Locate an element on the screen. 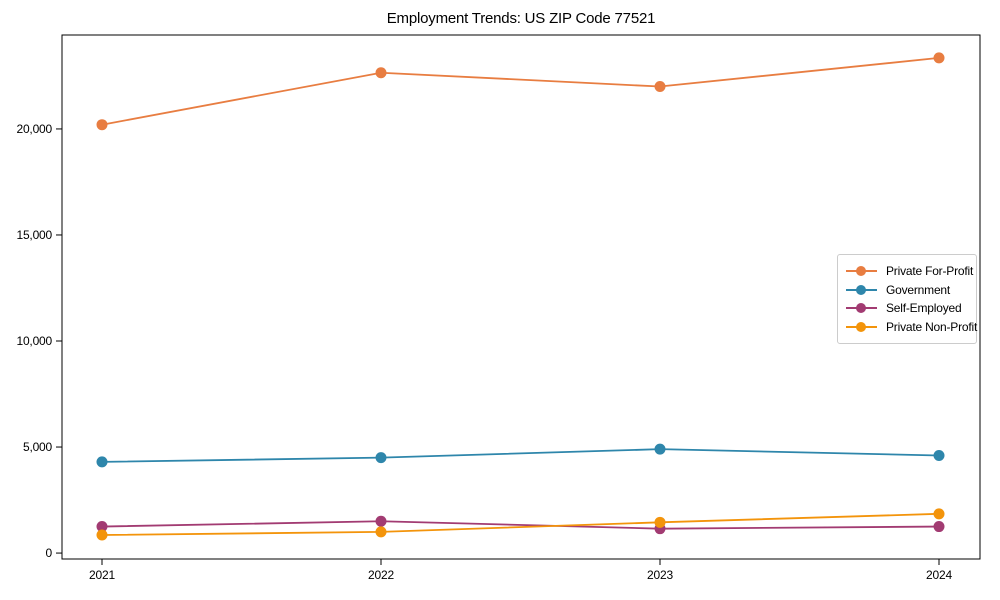  chart-title: Employment Trends: US ZIP Code 77521 is located at coordinates (521, 18).